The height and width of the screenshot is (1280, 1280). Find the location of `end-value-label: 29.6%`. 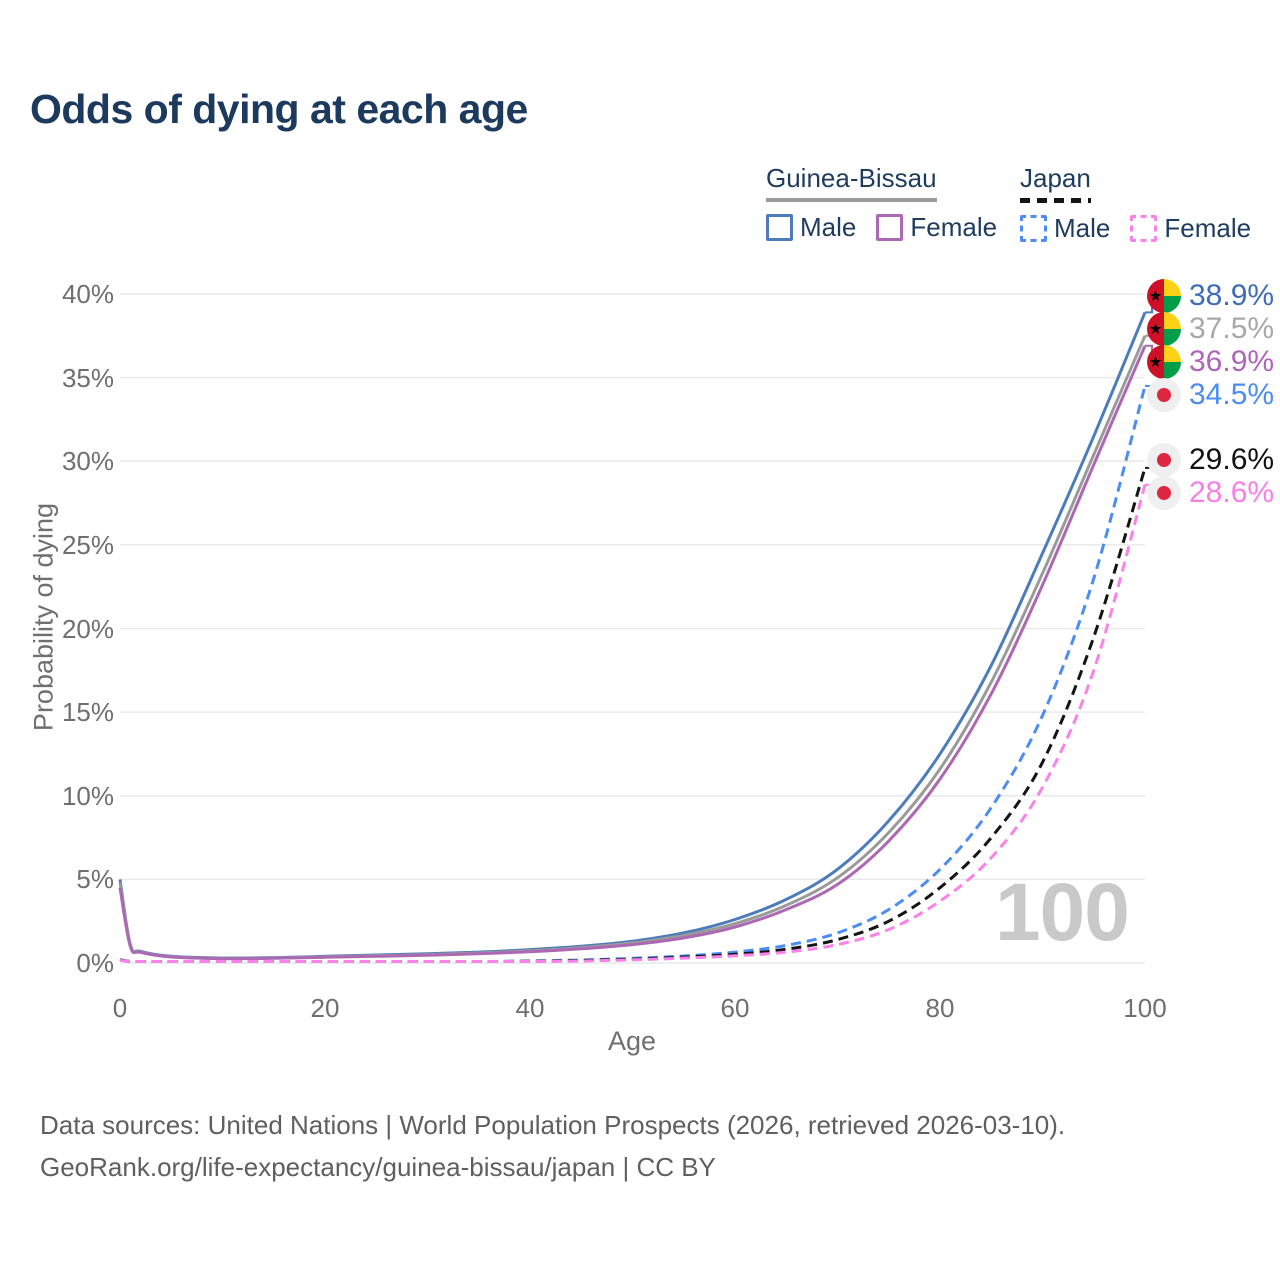

end-value-label: 29.6% is located at coordinates (1232, 459).